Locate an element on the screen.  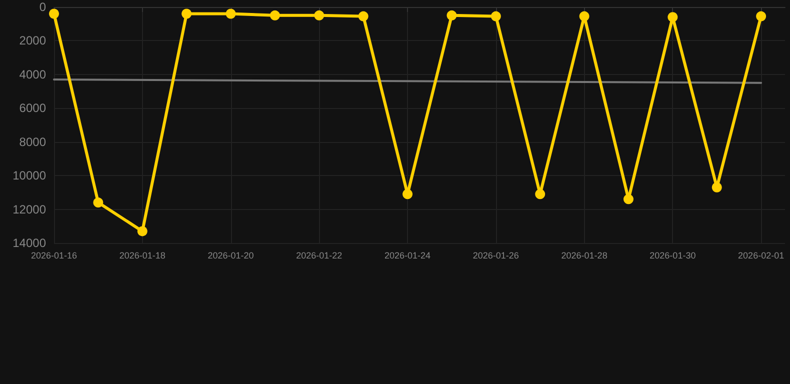
x-tick-label: 2026-01-24 is located at coordinates (407, 255).